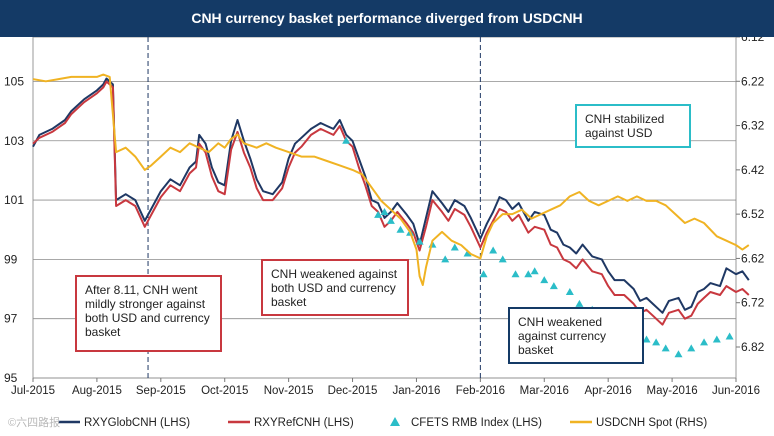 Image resolution: width=774 pixels, height=436 pixels. I want to click on y-right-tick-label: 6.62, so click(753, 258).